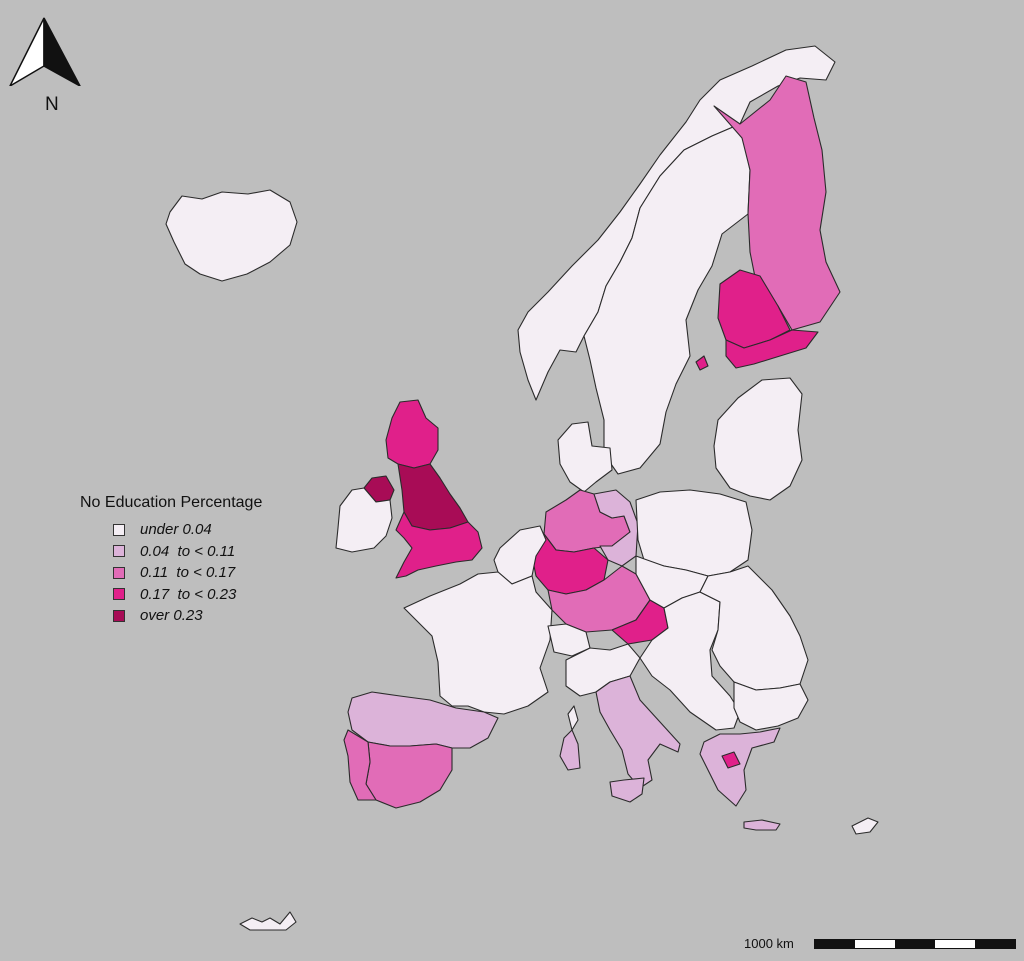 The image size is (1024, 961). Describe the element at coordinates (188, 551) in the screenshot. I see `legend-label: 0.04 to < 0.11` at that location.